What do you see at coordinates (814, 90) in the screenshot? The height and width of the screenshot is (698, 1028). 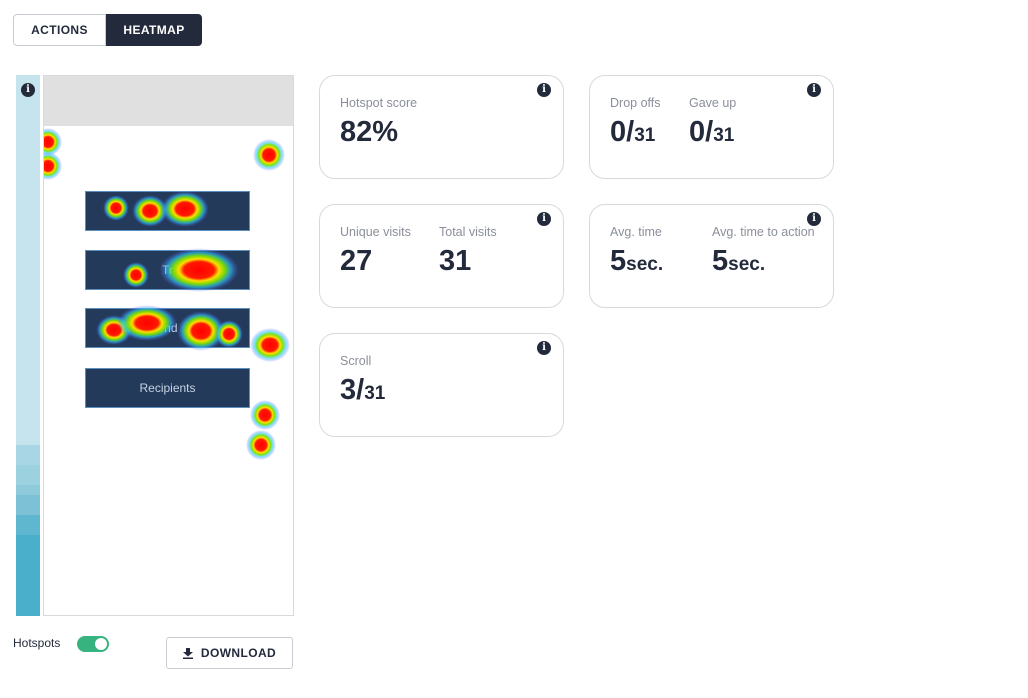 I see `drop-offs-info-icon: i` at bounding box center [814, 90].